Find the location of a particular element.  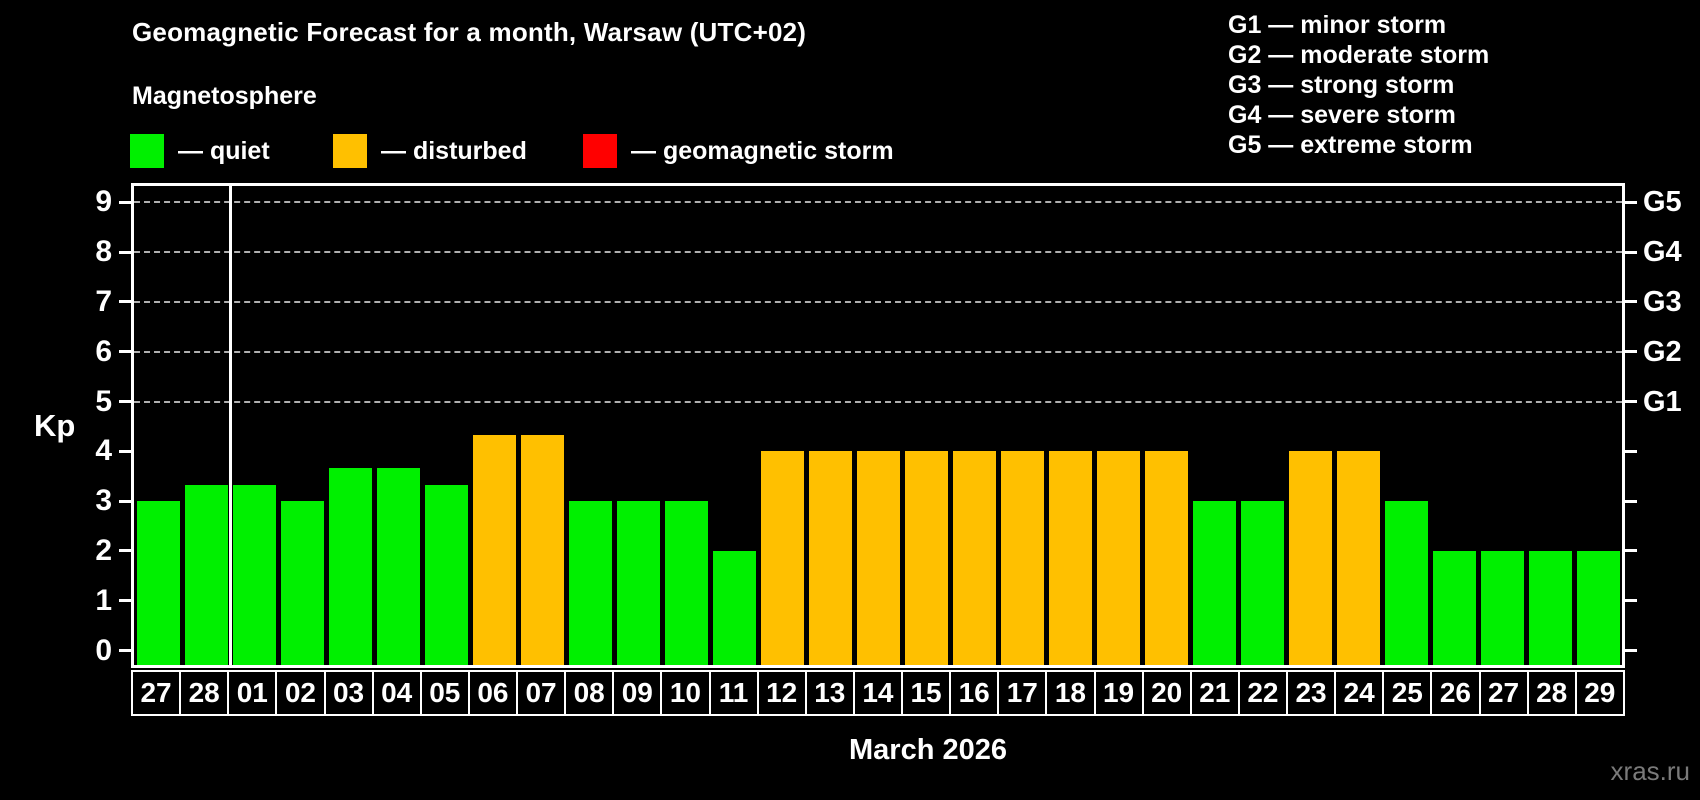

day-label: 27 is located at coordinates (1503, 693).